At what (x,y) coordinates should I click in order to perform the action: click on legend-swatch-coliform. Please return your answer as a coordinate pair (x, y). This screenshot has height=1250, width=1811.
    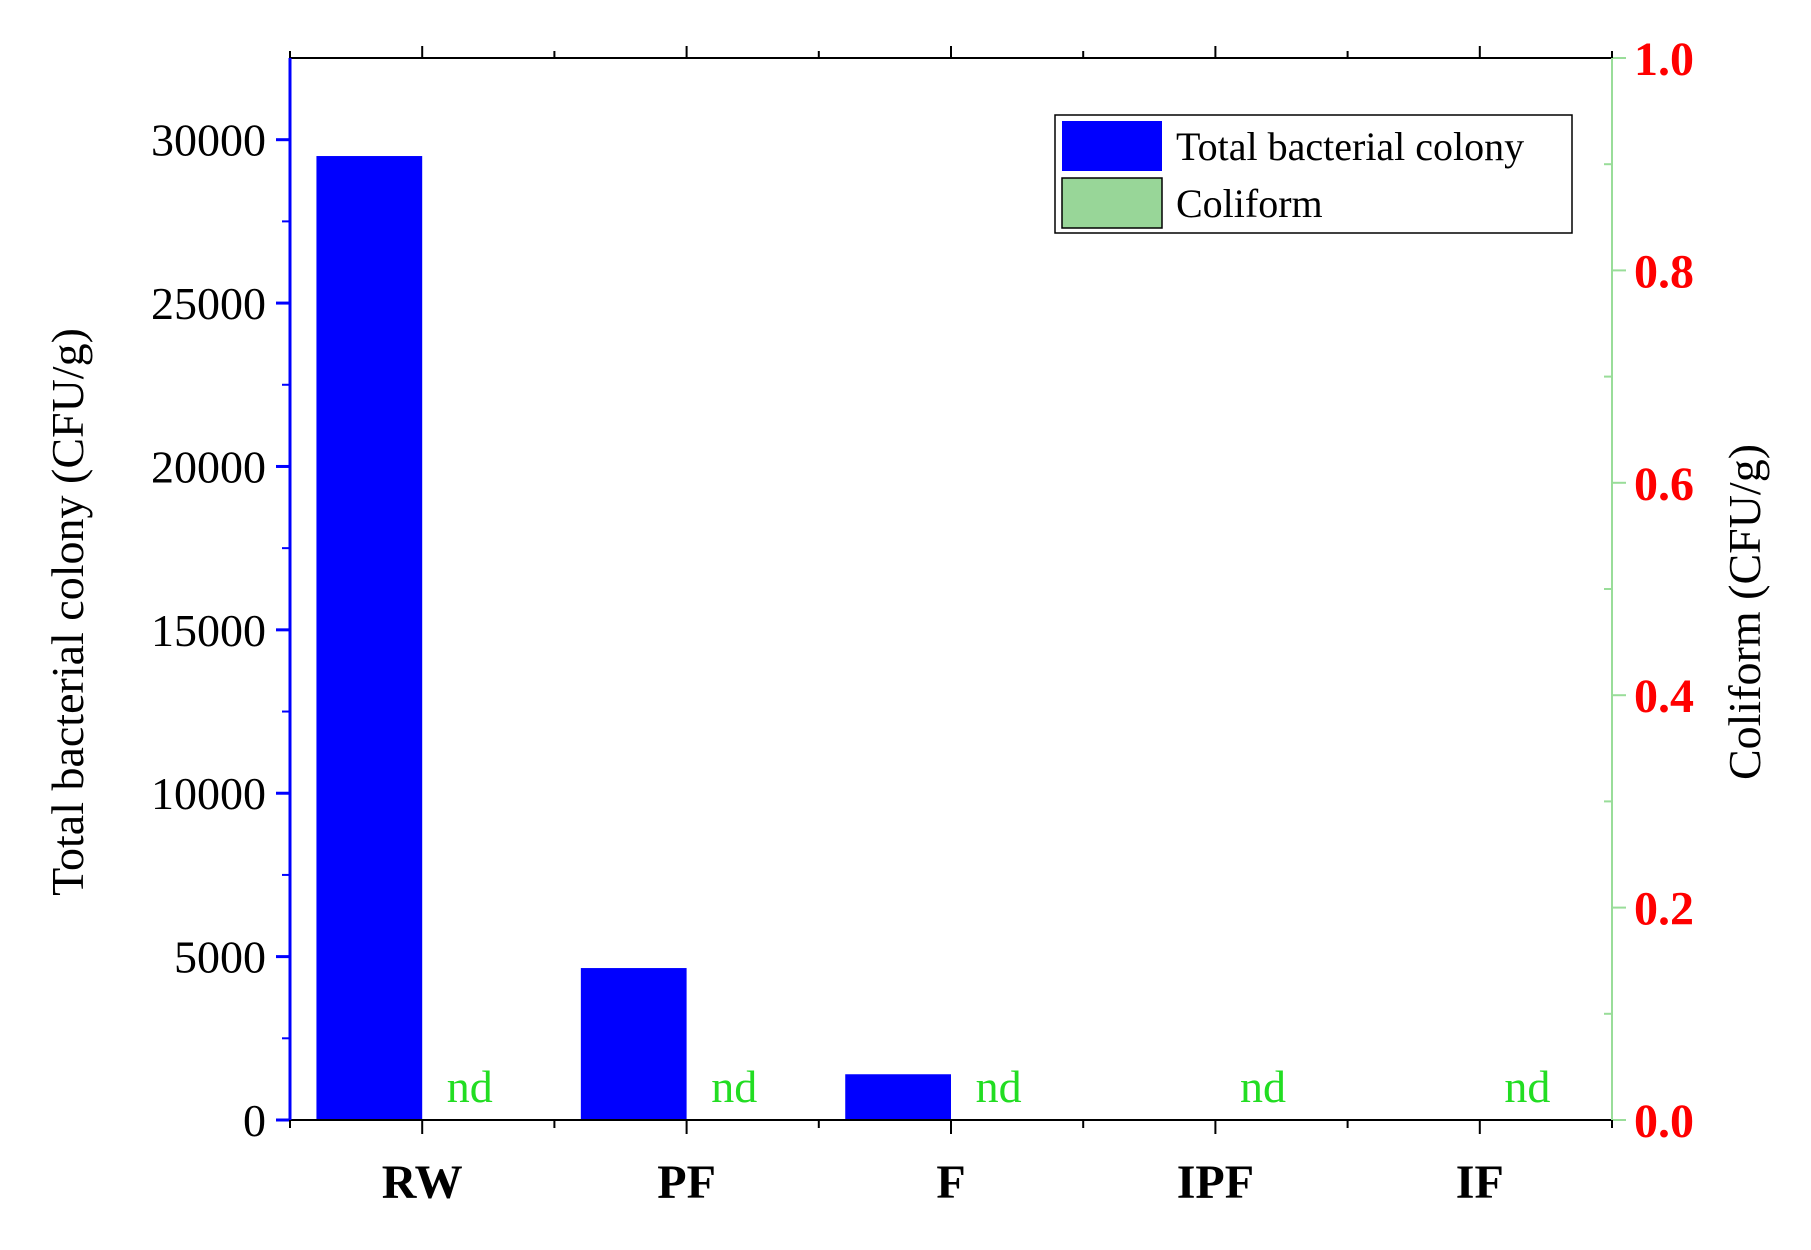
    Looking at the image, I should click on (1112, 203).